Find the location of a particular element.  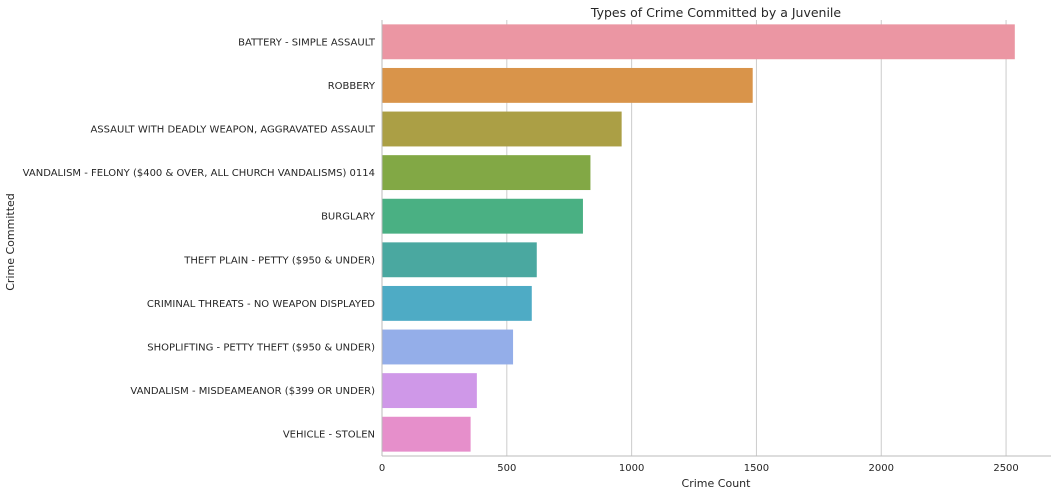

y-tick-label: VANDALISM - MISDEAMEANOR ($399 OR UNDER) is located at coordinates (252, 391).